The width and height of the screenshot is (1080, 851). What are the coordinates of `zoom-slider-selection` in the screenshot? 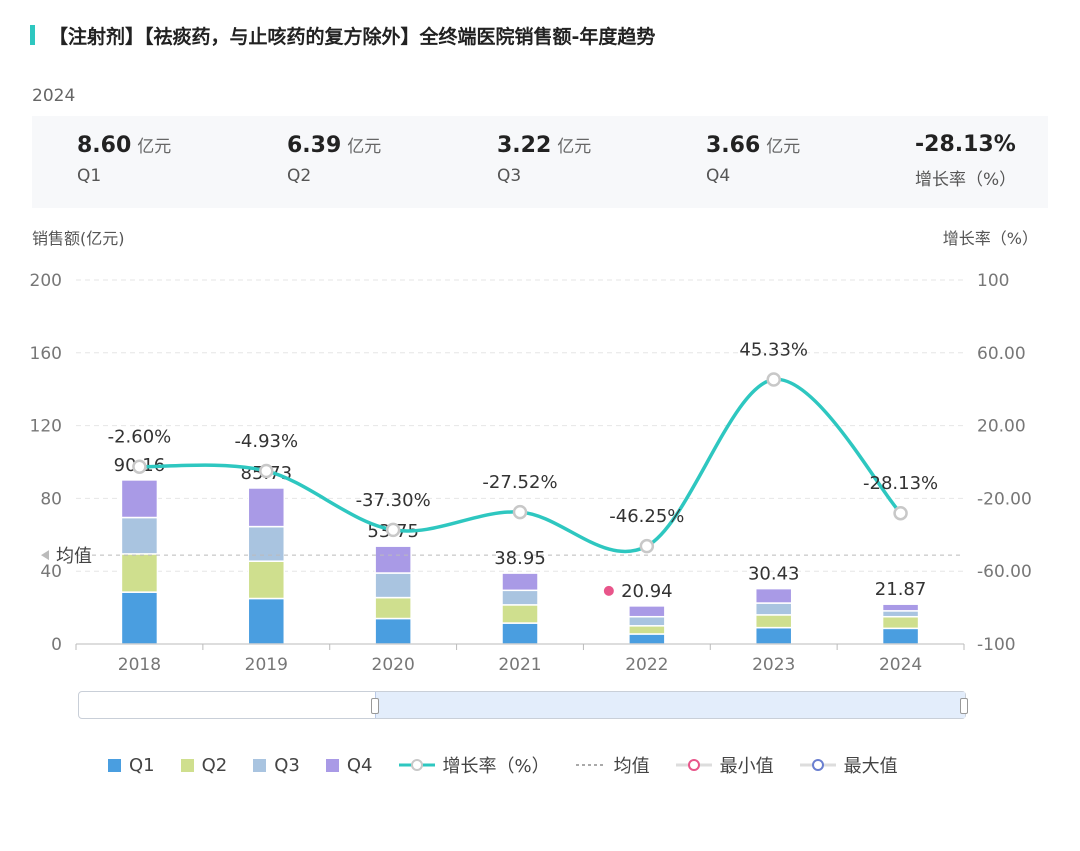 It's located at (670, 705).